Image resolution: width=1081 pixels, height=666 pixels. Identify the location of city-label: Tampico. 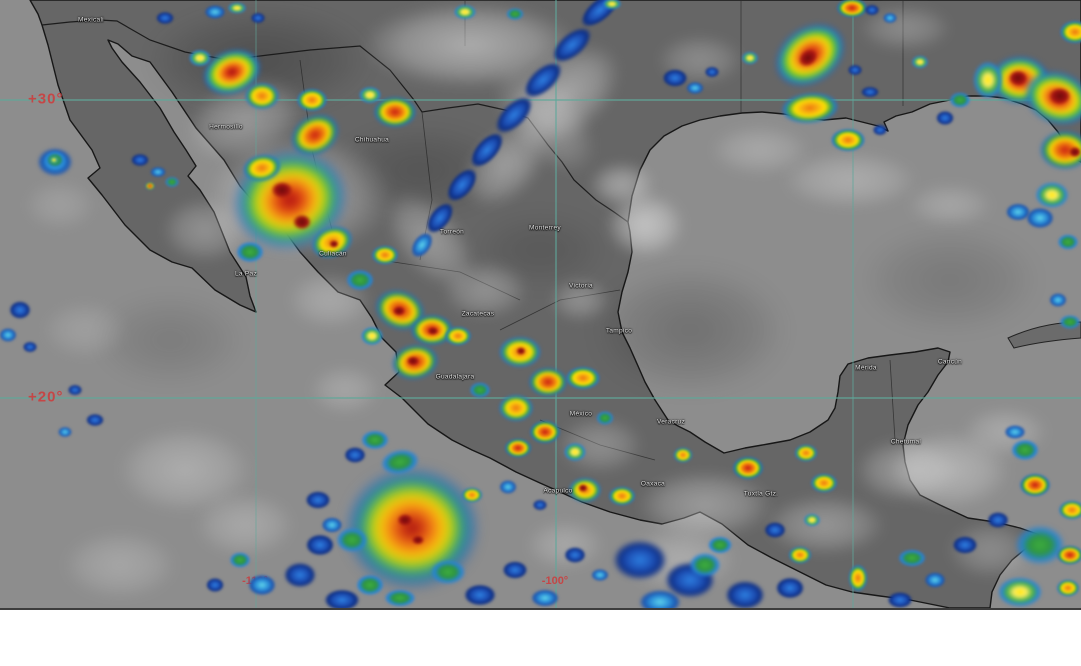
(619, 331).